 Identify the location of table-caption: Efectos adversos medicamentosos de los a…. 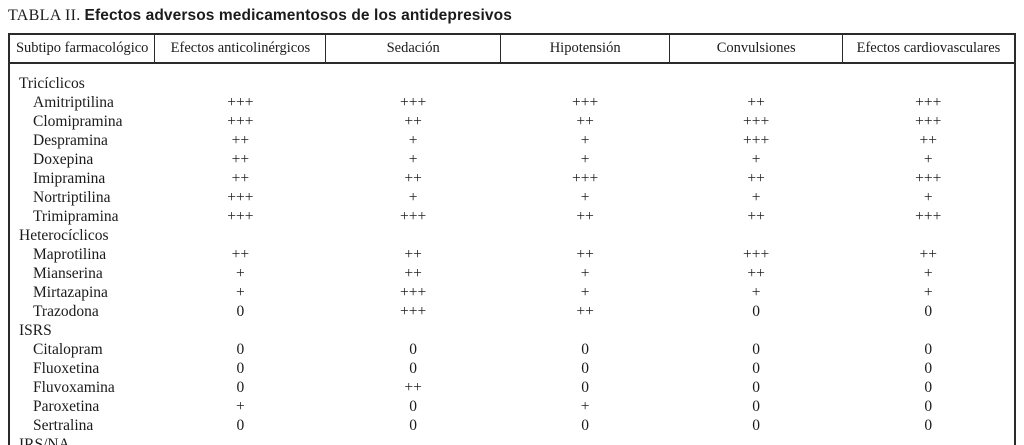
(298, 15).